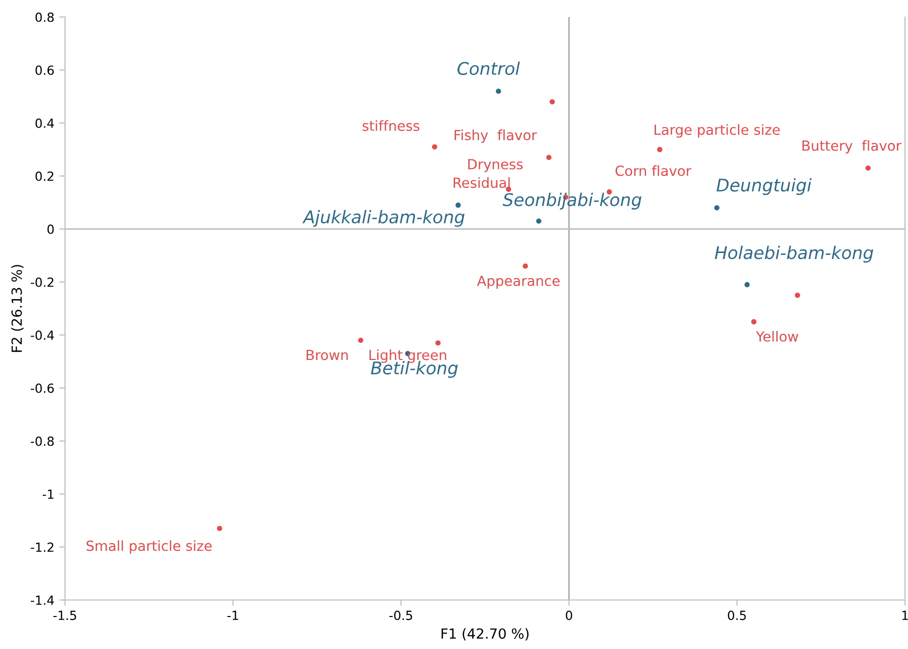 This screenshot has height=649, width=908. I want to click on annotation: Residual, so click(482, 182).